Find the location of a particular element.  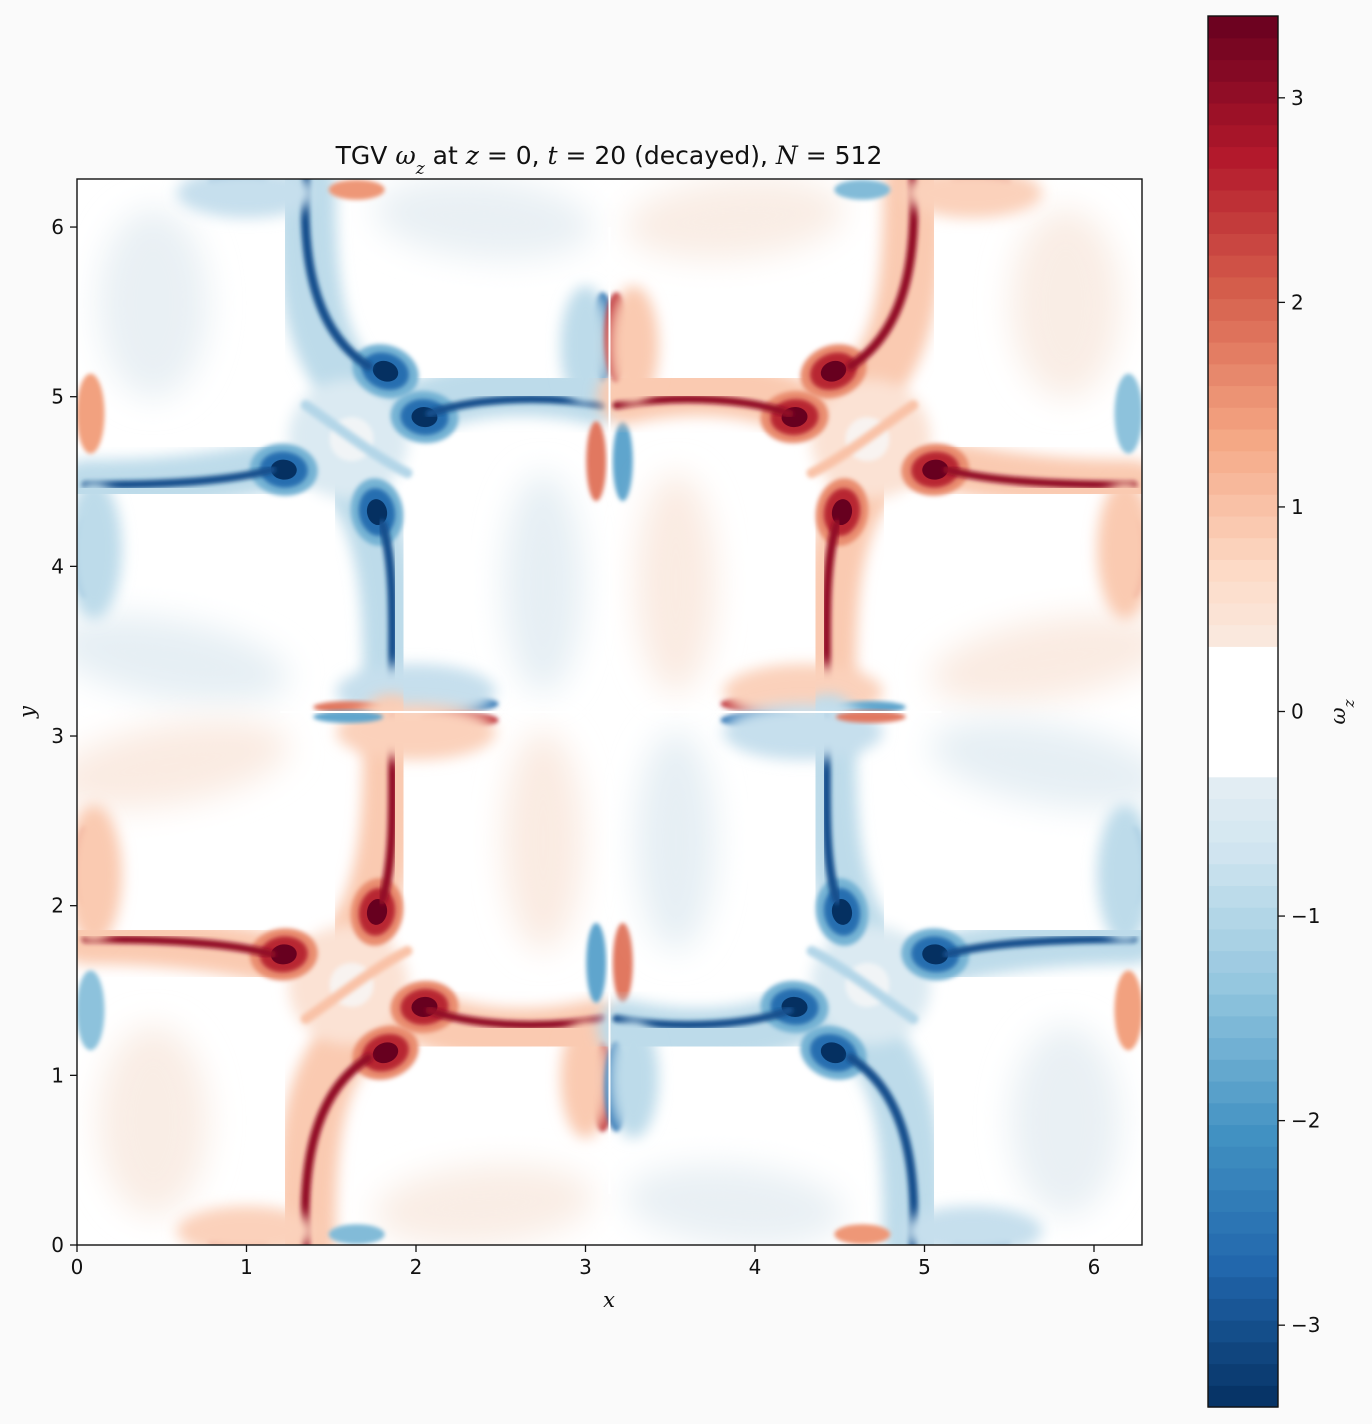

y-tick-label: 3 is located at coordinates (57, 736).